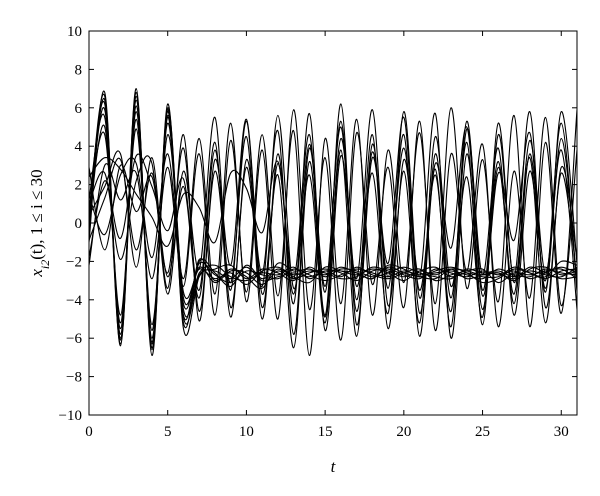  Describe the element at coordinates (74, 339) in the screenshot. I see `y-tick-label--6: −6` at that location.